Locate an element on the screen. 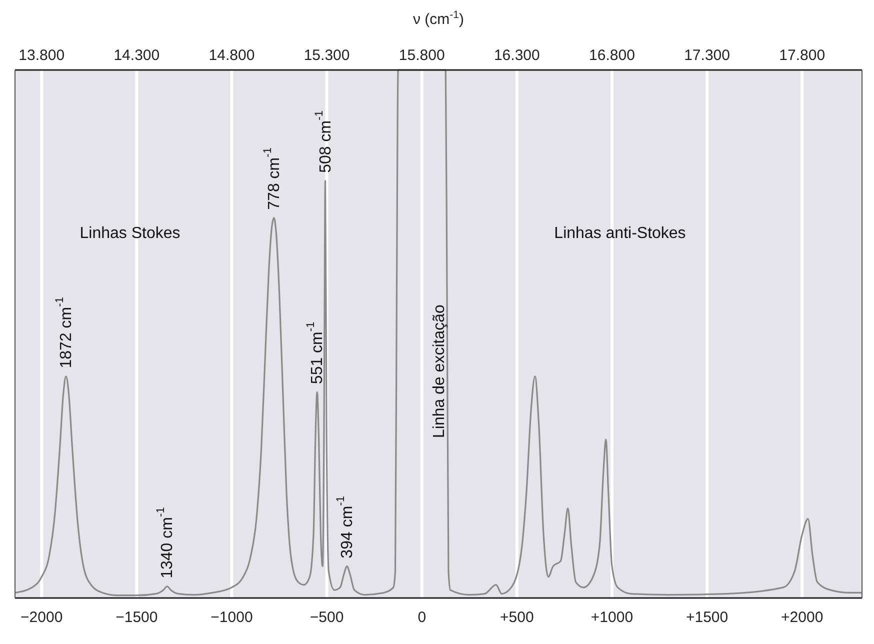 The image size is (874, 644). annotation: Linha de excitação is located at coordinates (439, 371).